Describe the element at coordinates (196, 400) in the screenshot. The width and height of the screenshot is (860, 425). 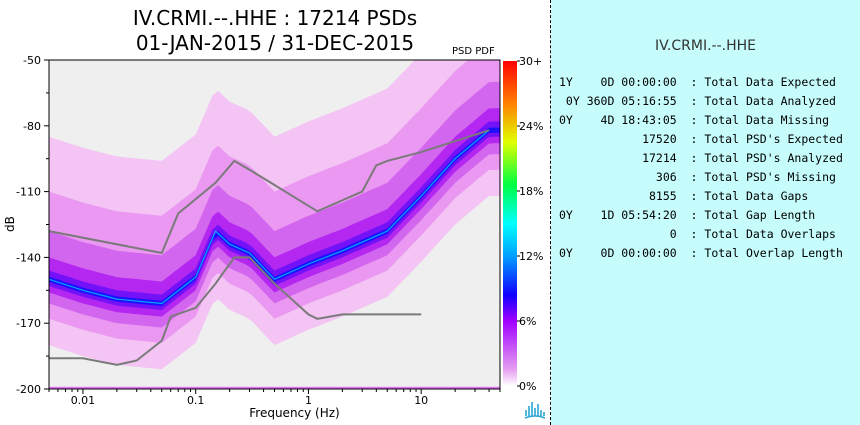
I see `x-tick-label: 0.1` at that location.